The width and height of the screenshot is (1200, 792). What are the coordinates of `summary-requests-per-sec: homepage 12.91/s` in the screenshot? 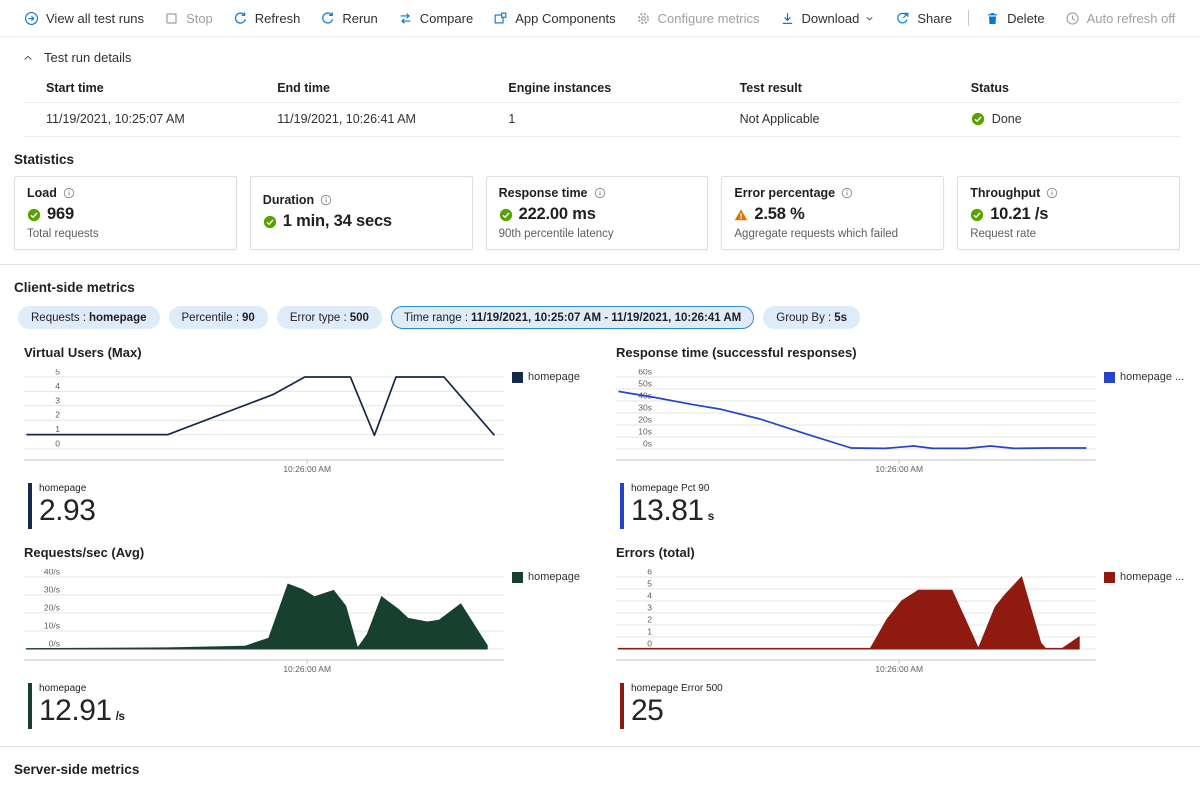 It's located at (304, 706).